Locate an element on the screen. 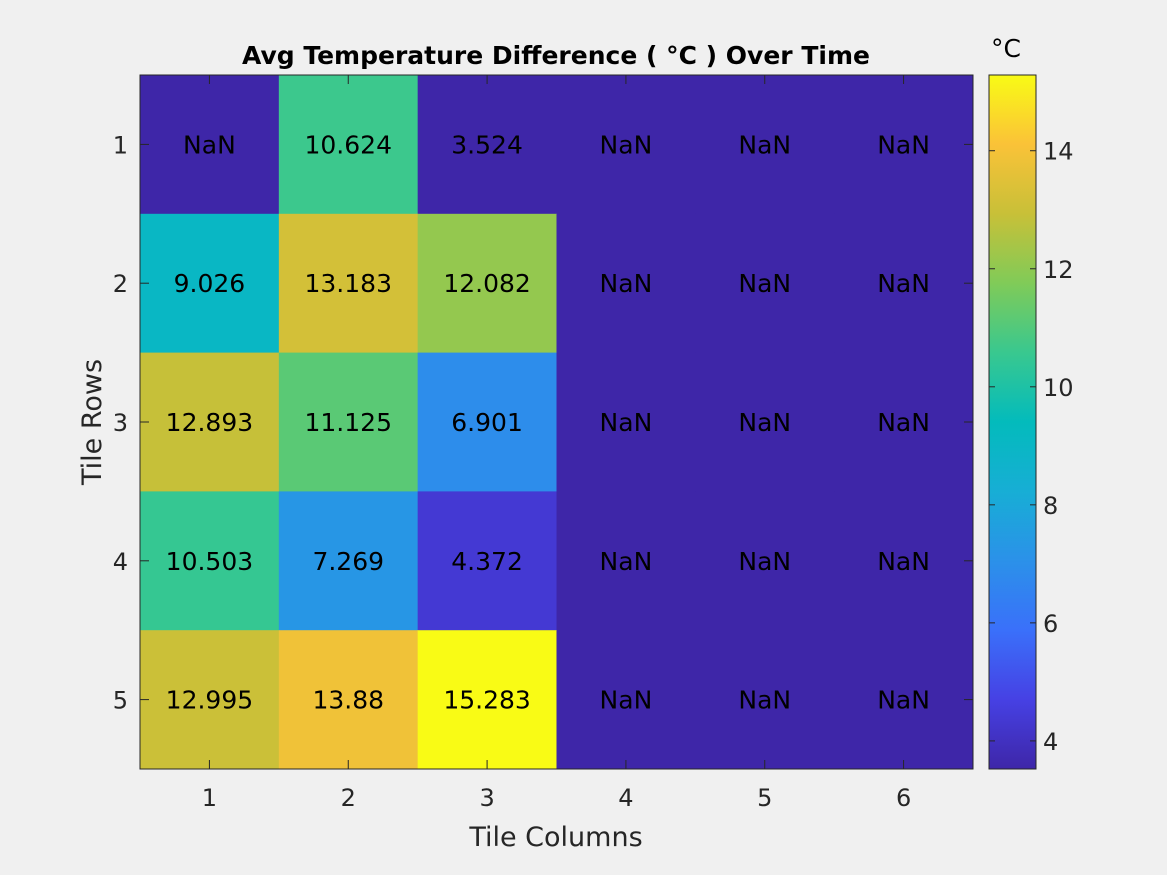 This screenshot has width=1167, height=875. heatmap-cell-r1-c4 is located at coordinates (626, 145).